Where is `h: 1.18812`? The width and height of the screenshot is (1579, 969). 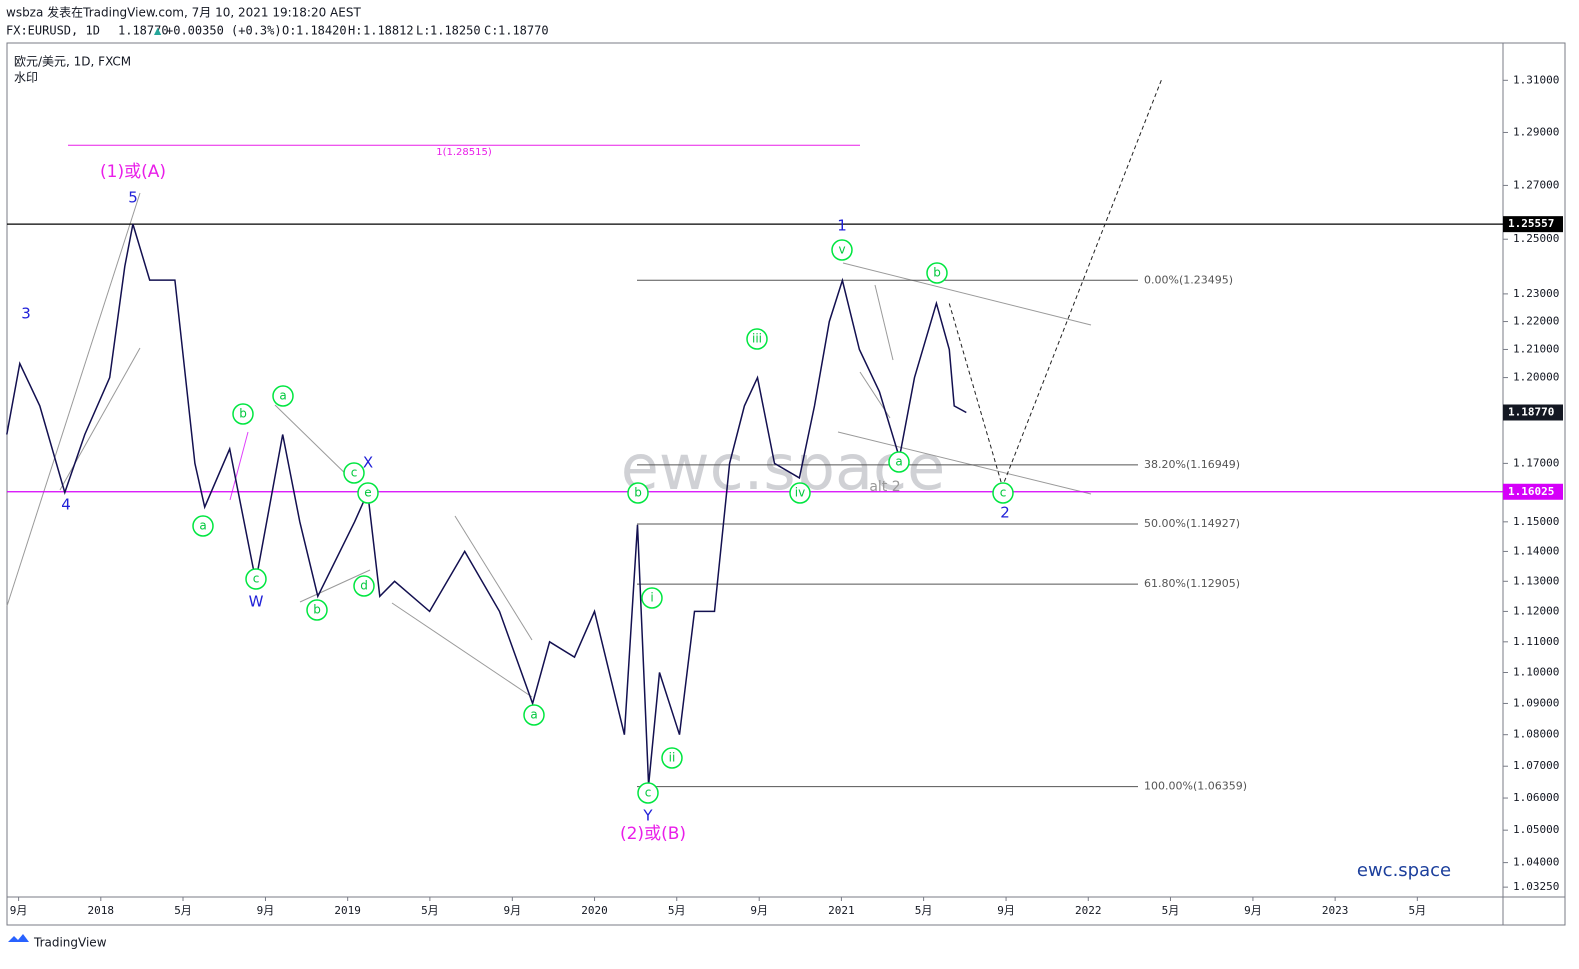 h: 1.18812 is located at coordinates (388, 31).